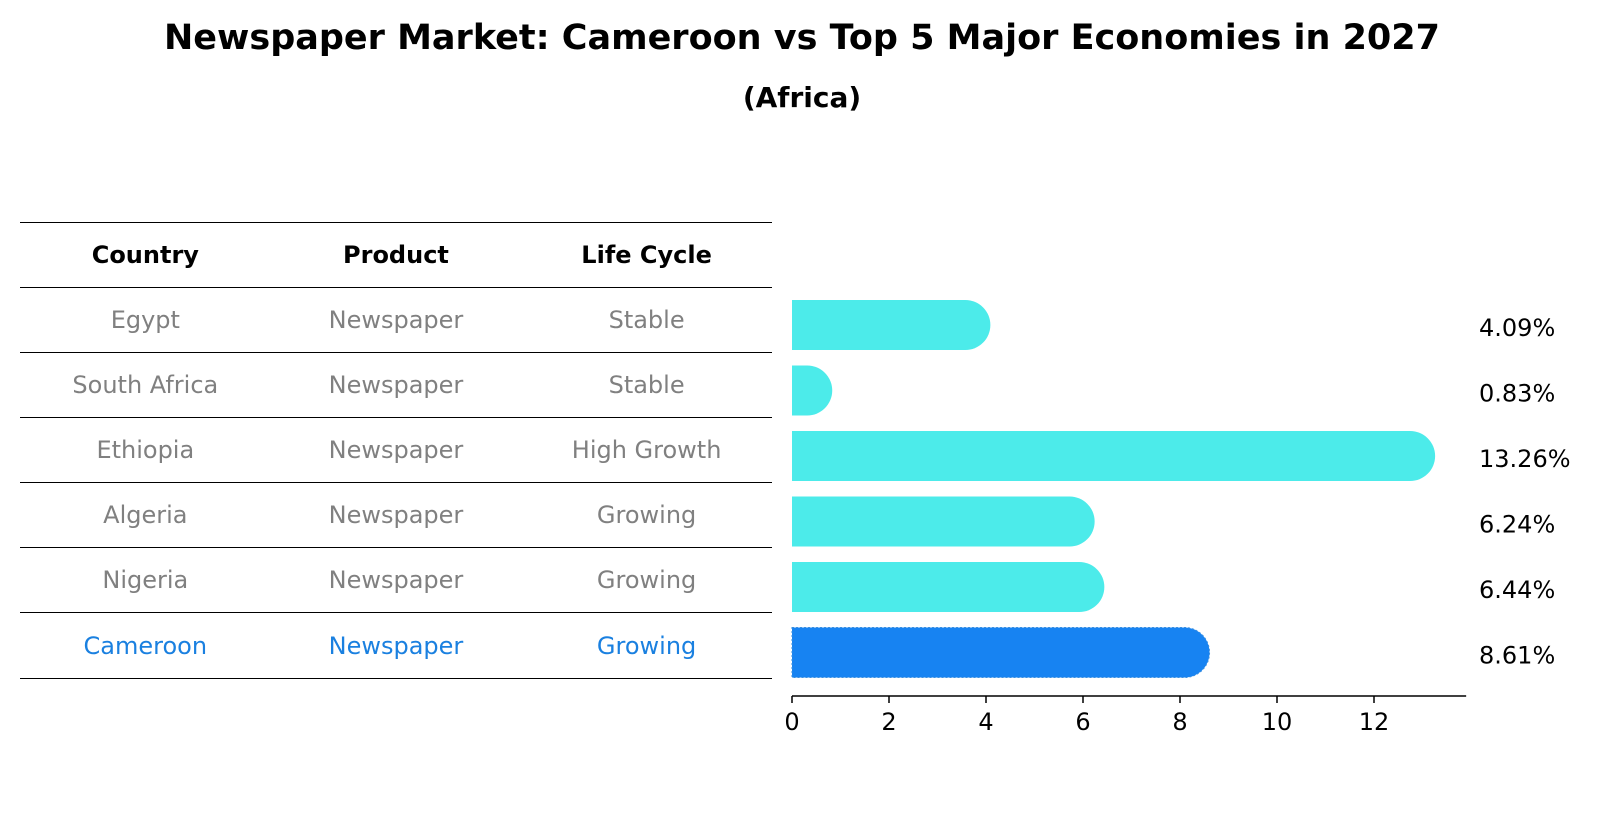  What do you see at coordinates (145, 515) in the screenshot?
I see `cell-country: Algeria` at bounding box center [145, 515].